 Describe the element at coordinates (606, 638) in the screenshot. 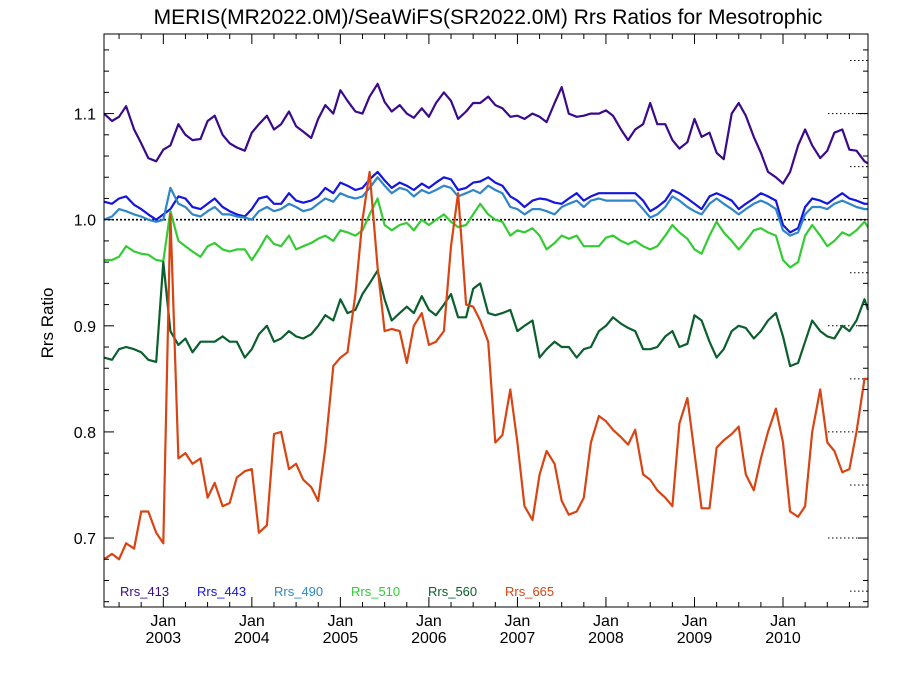

I see `x-tick-label-year: 2008` at that location.